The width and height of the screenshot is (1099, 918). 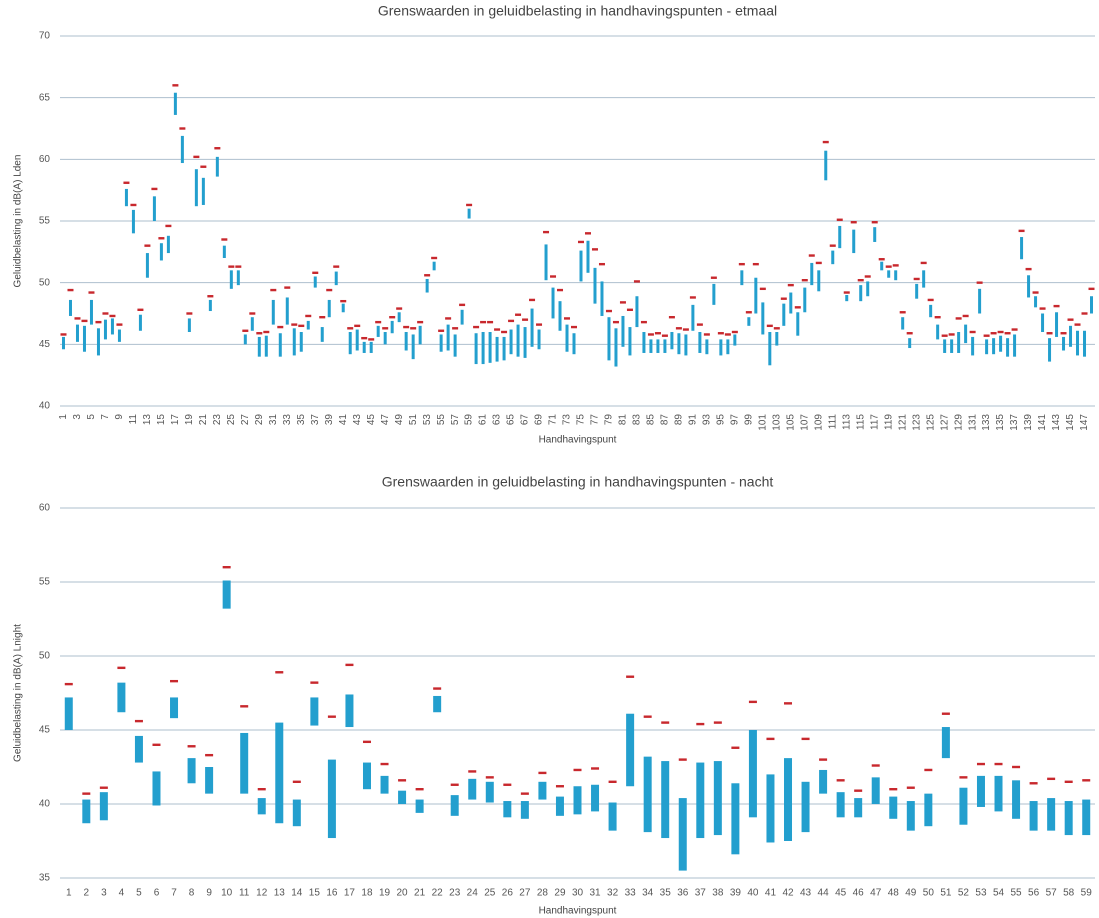 I want to click on x-tick-label: 35, so click(x=666, y=893).